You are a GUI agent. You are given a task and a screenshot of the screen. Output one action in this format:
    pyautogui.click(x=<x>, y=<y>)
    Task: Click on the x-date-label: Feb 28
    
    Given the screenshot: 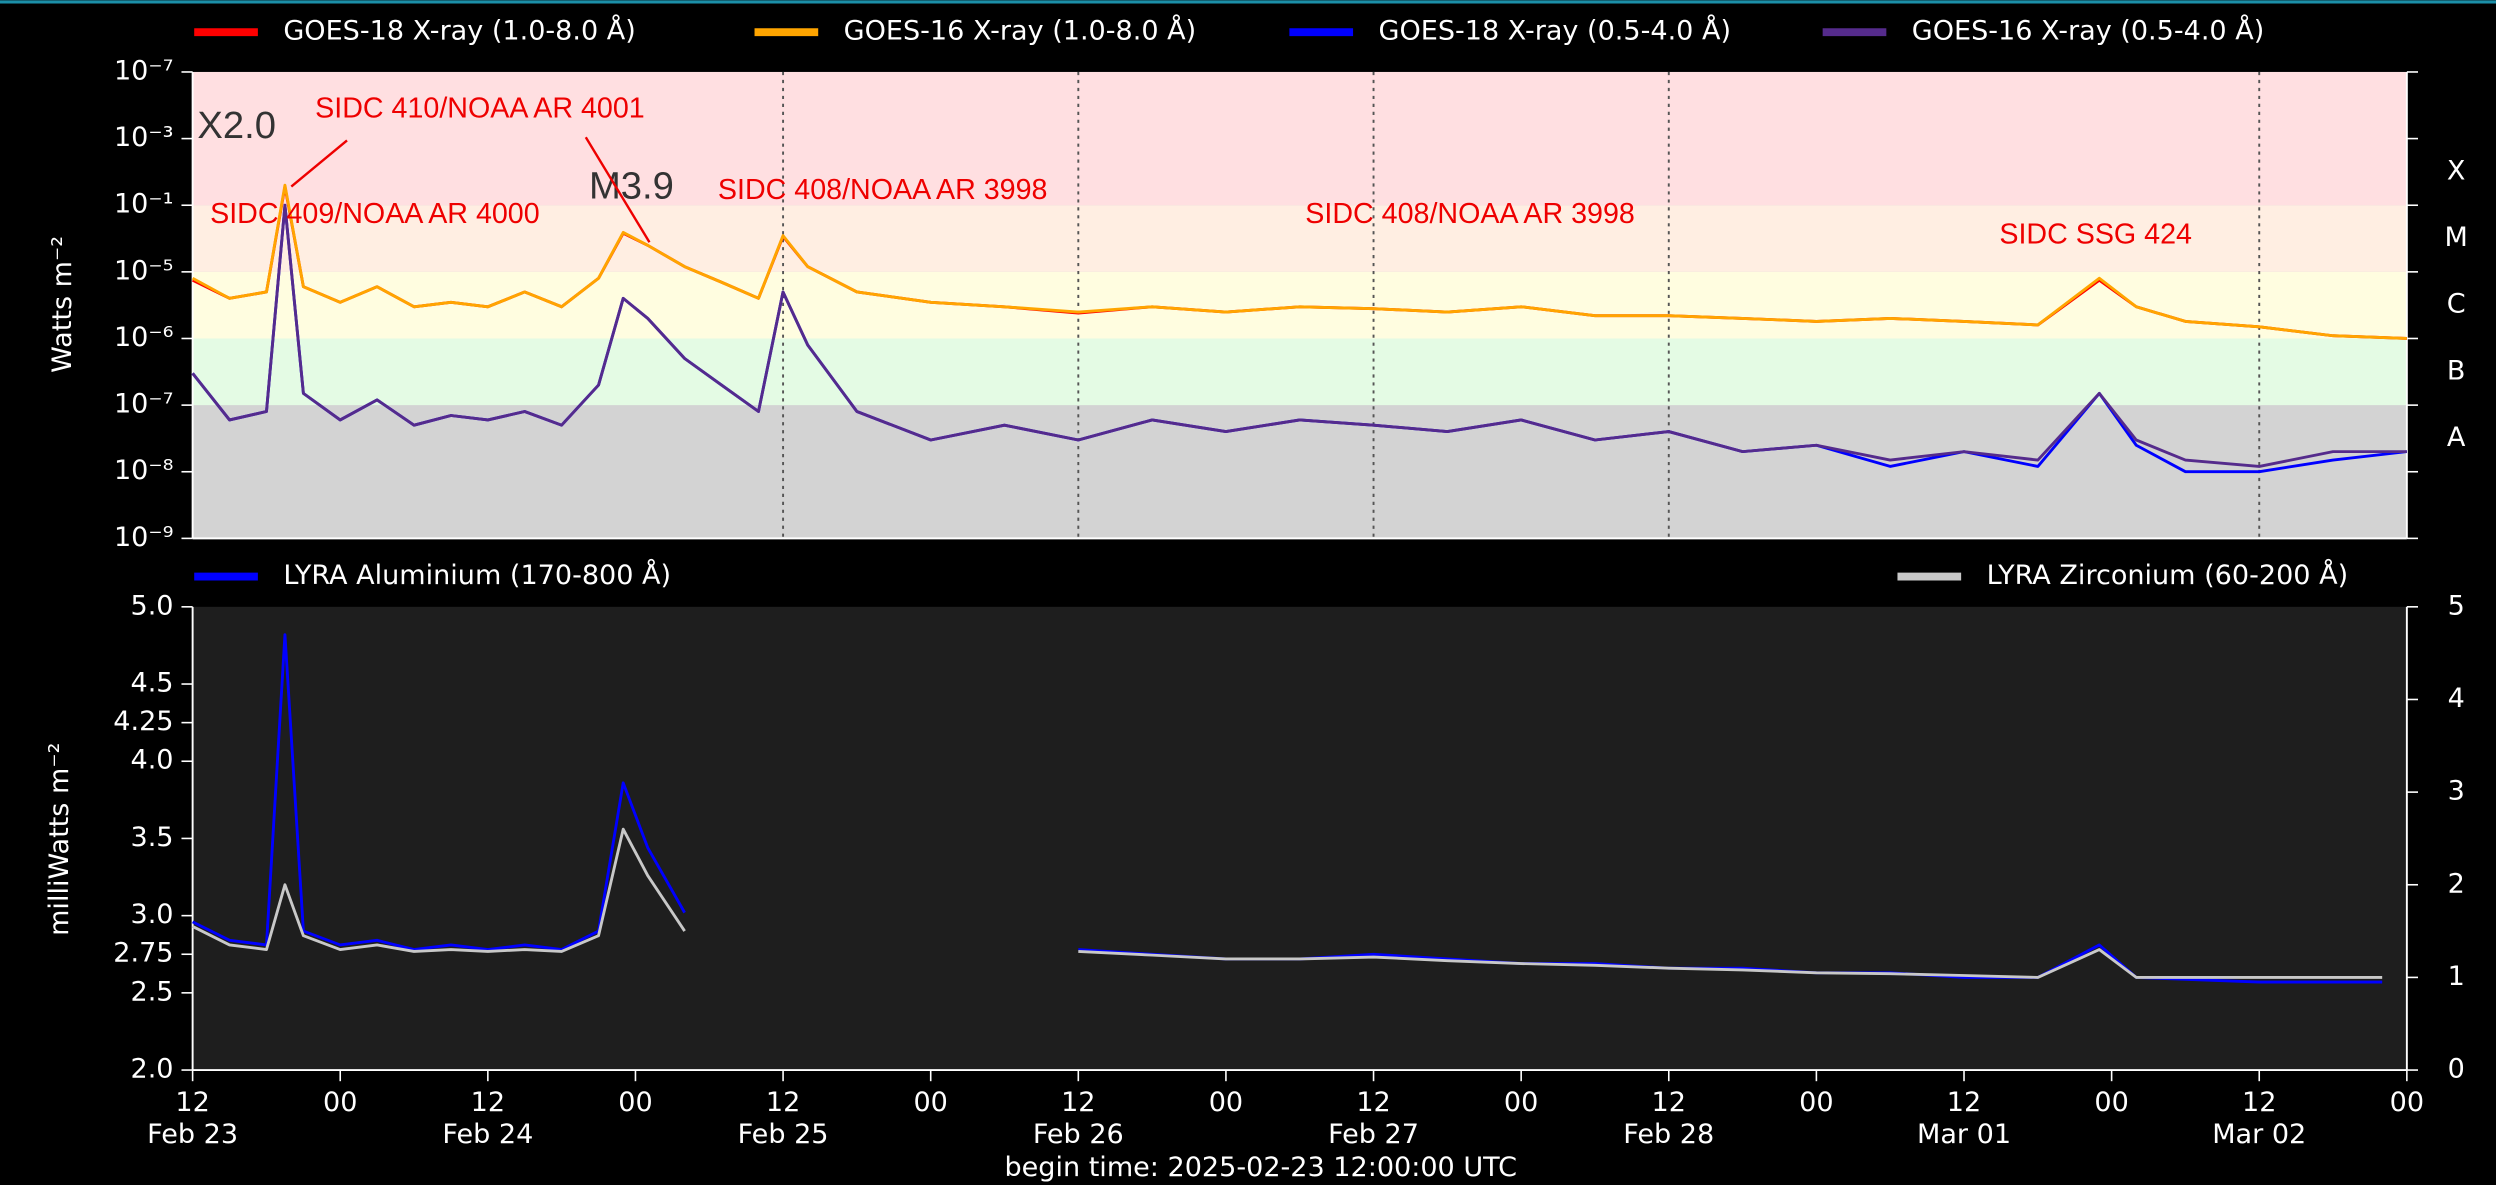 What is the action you would take?
    pyautogui.click(x=1668, y=1134)
    